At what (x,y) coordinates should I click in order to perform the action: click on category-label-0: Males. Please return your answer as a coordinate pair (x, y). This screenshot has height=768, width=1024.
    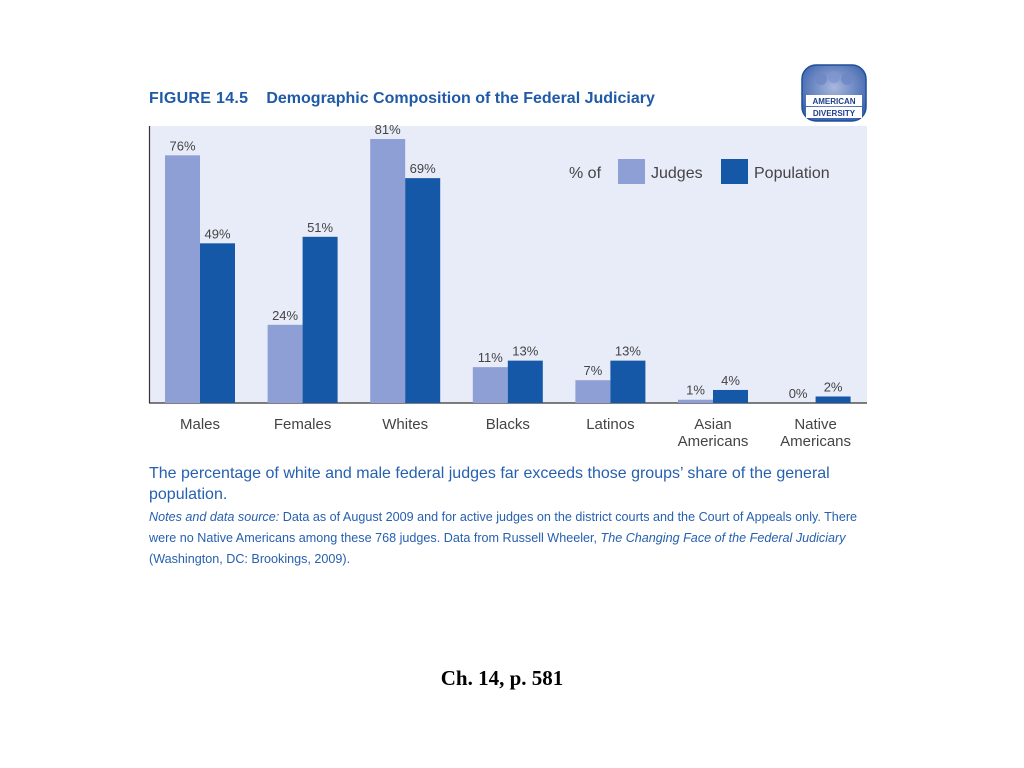
    Looking at the image, I should click on (200, 424).